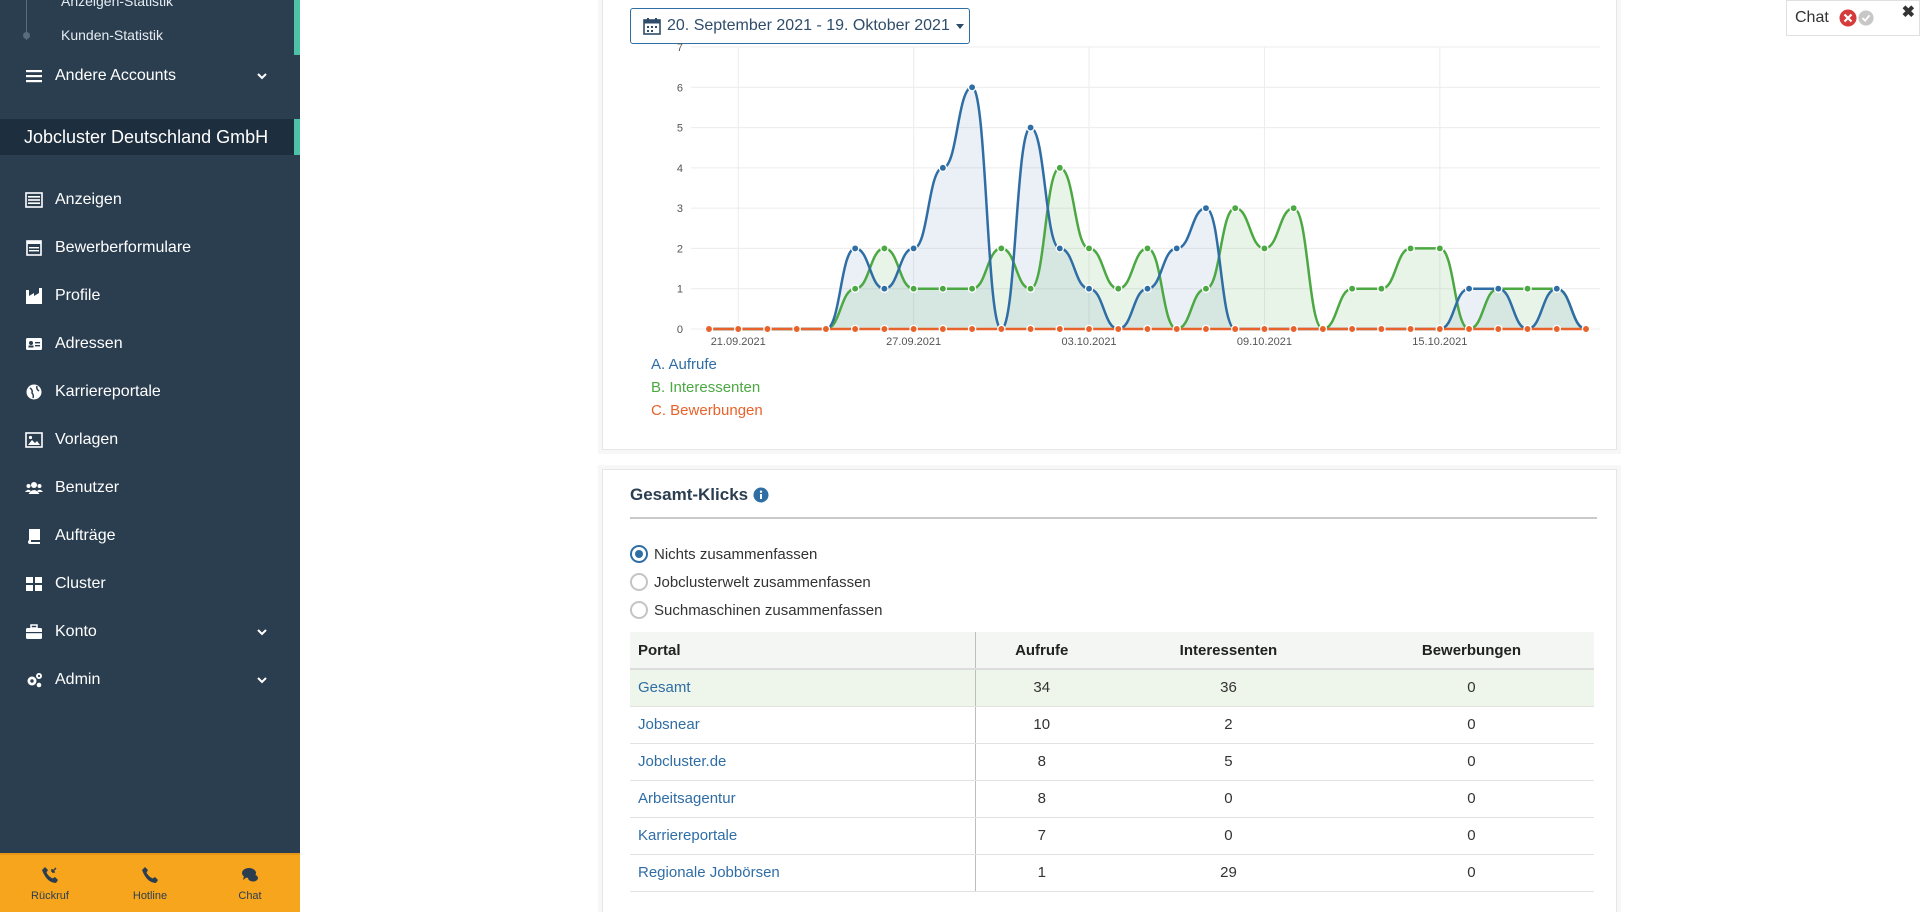 This screenshot has height=912, width=1920. I want to click on x-tick-label: 21.09.2021, so click(738, 342).